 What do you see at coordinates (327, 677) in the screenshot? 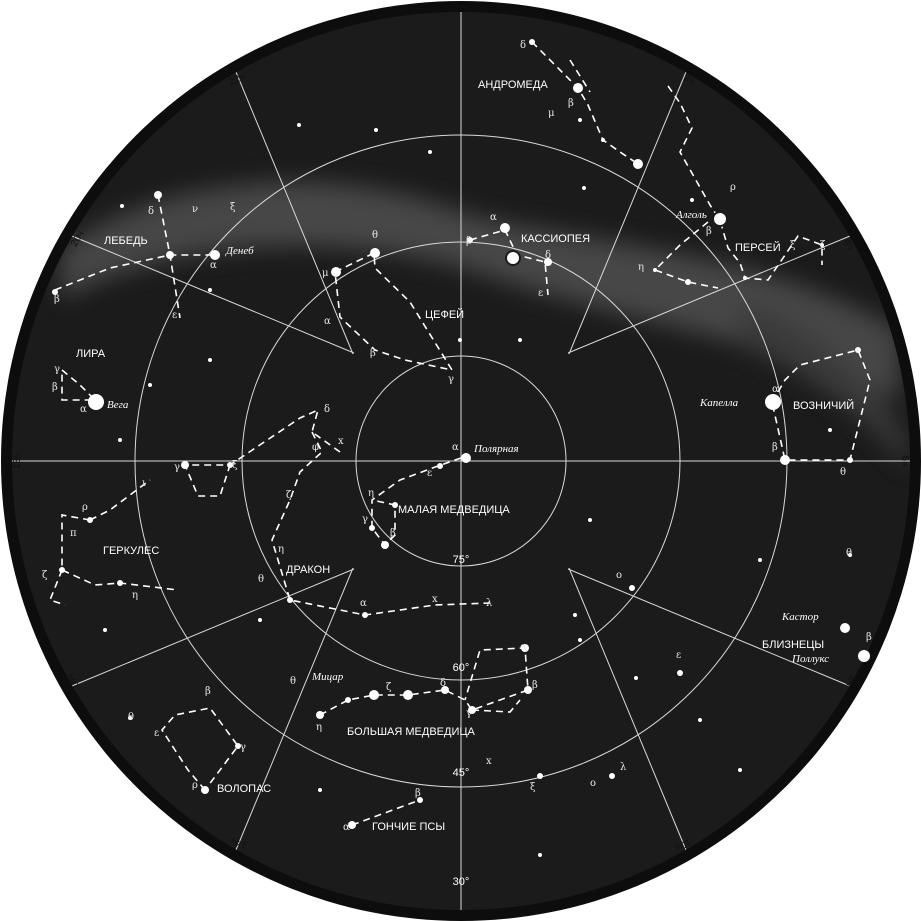
I see `star-name-mizar: Мицар` at bounding box center [327, 677].